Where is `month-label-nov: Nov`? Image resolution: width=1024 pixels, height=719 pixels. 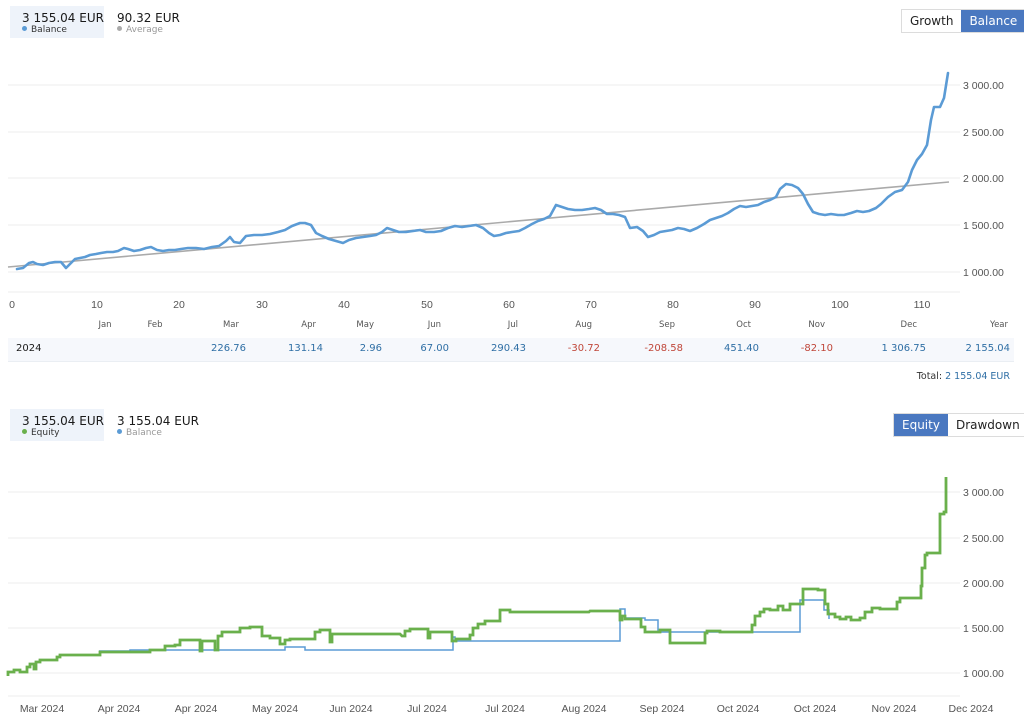 month-label-nov: Nov is located at coordinates (816, 325).